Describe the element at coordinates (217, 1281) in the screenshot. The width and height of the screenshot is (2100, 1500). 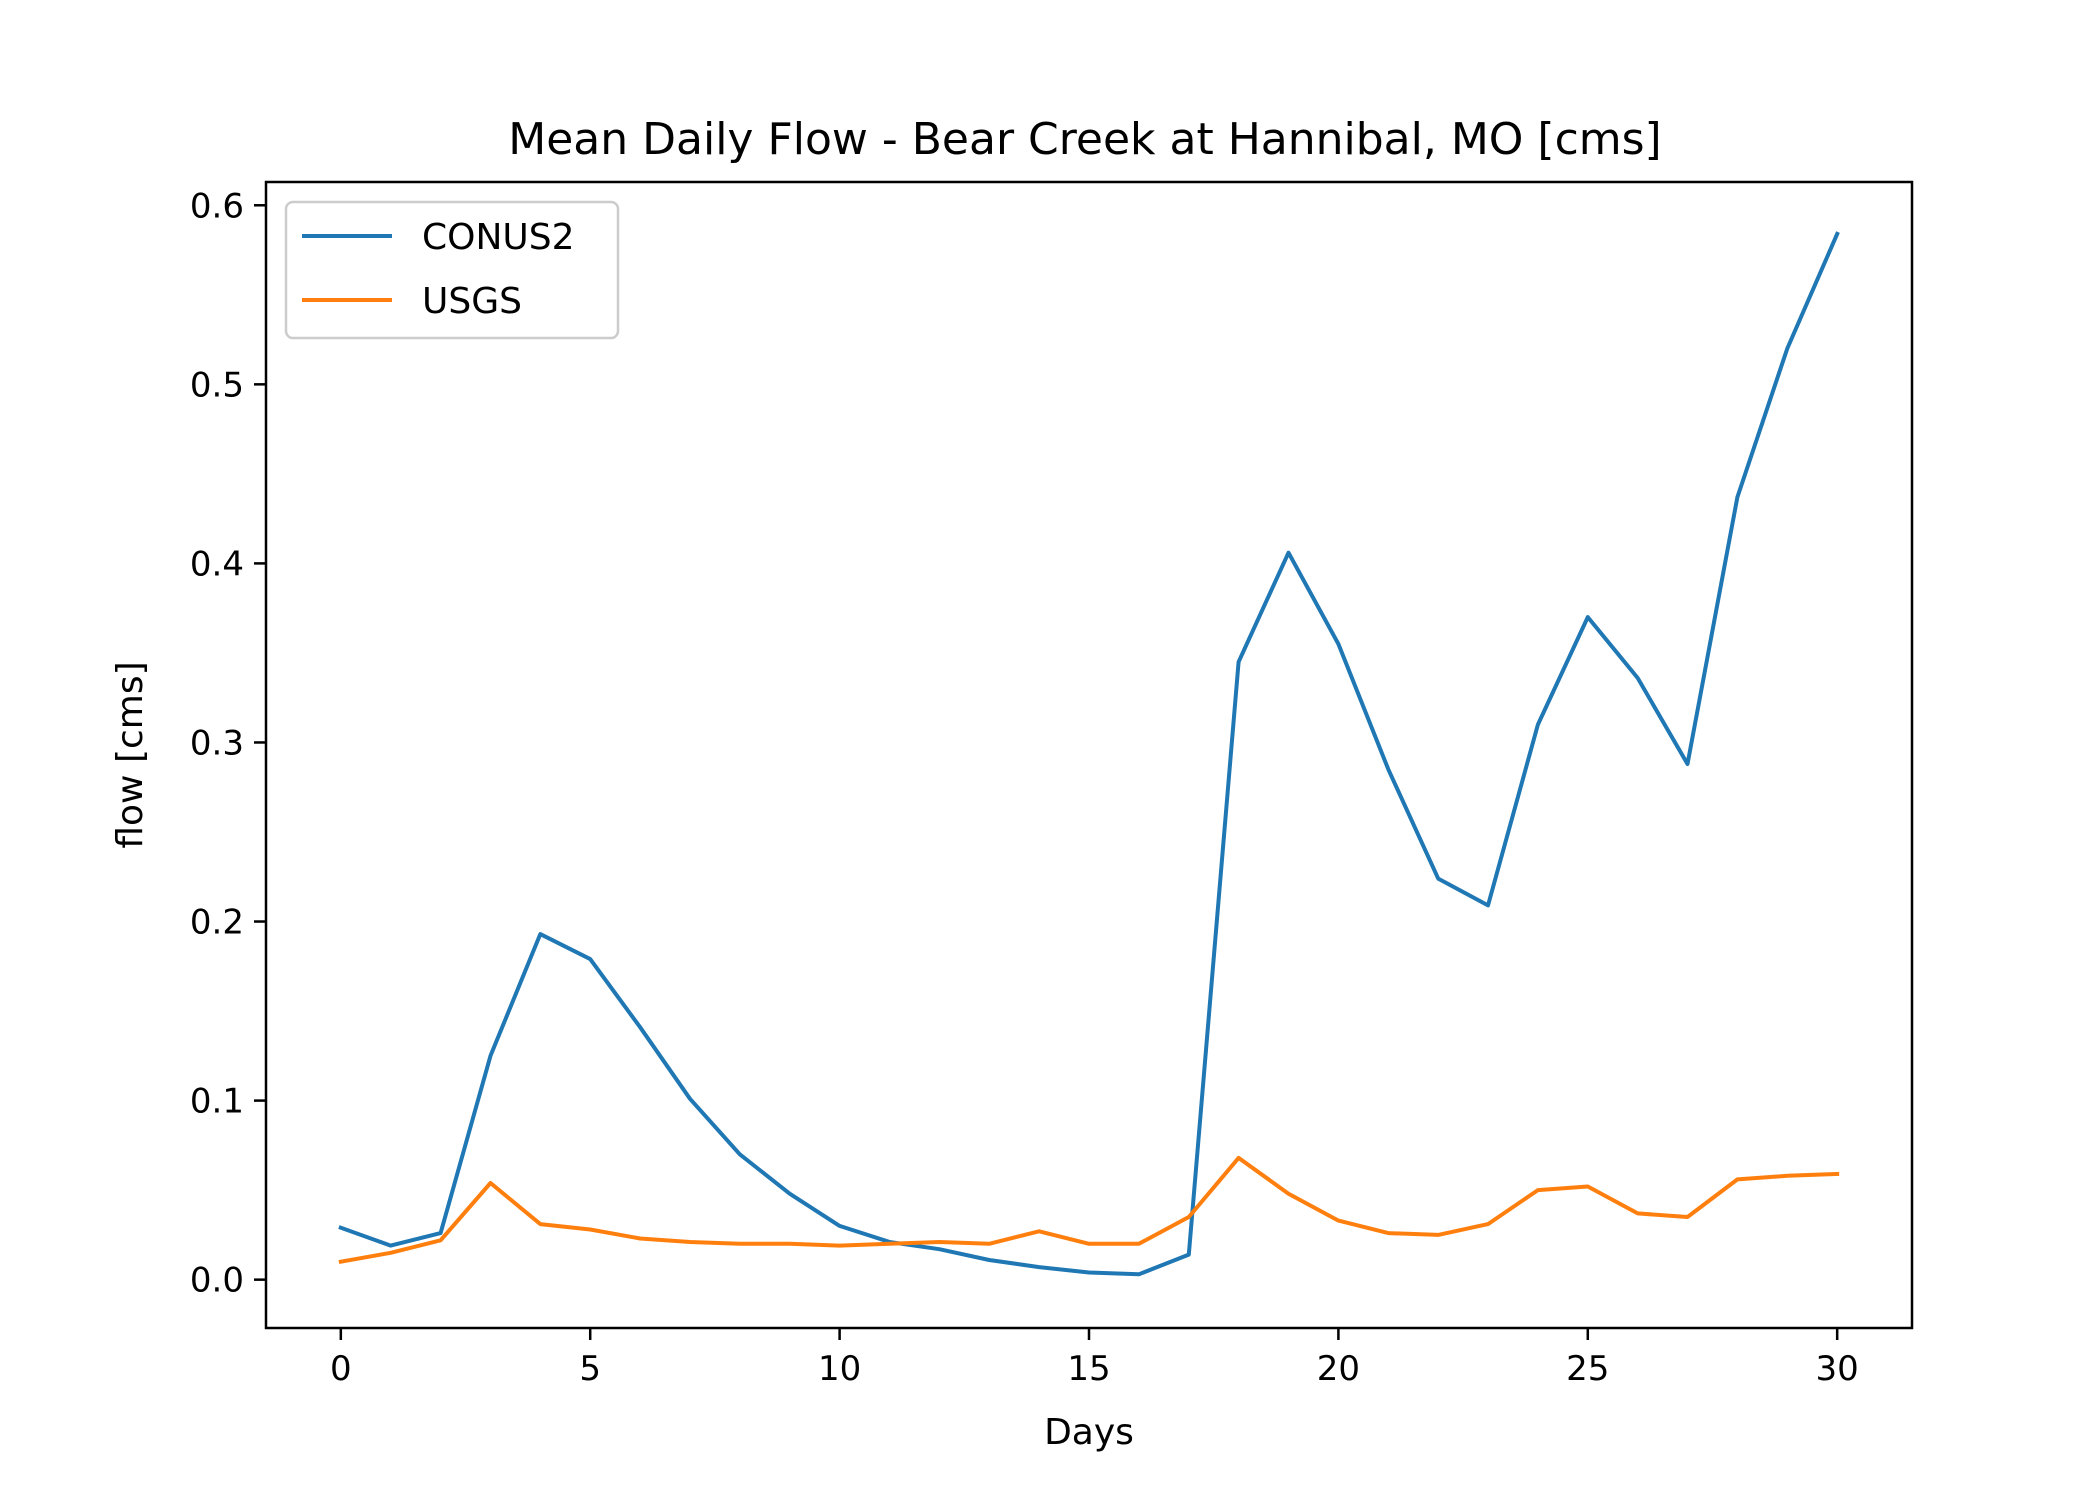
I see `y-tick-label: 0.0` at that location.